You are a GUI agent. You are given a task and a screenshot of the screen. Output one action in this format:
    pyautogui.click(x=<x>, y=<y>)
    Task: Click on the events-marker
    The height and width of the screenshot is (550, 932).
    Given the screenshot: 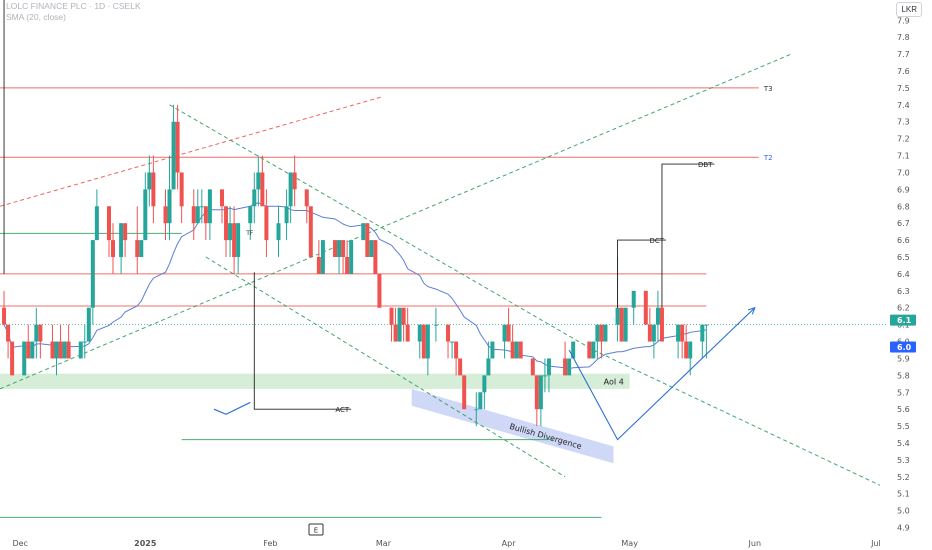 What is the action you would take?
    pyautogui.click(x=316, y=529)
    